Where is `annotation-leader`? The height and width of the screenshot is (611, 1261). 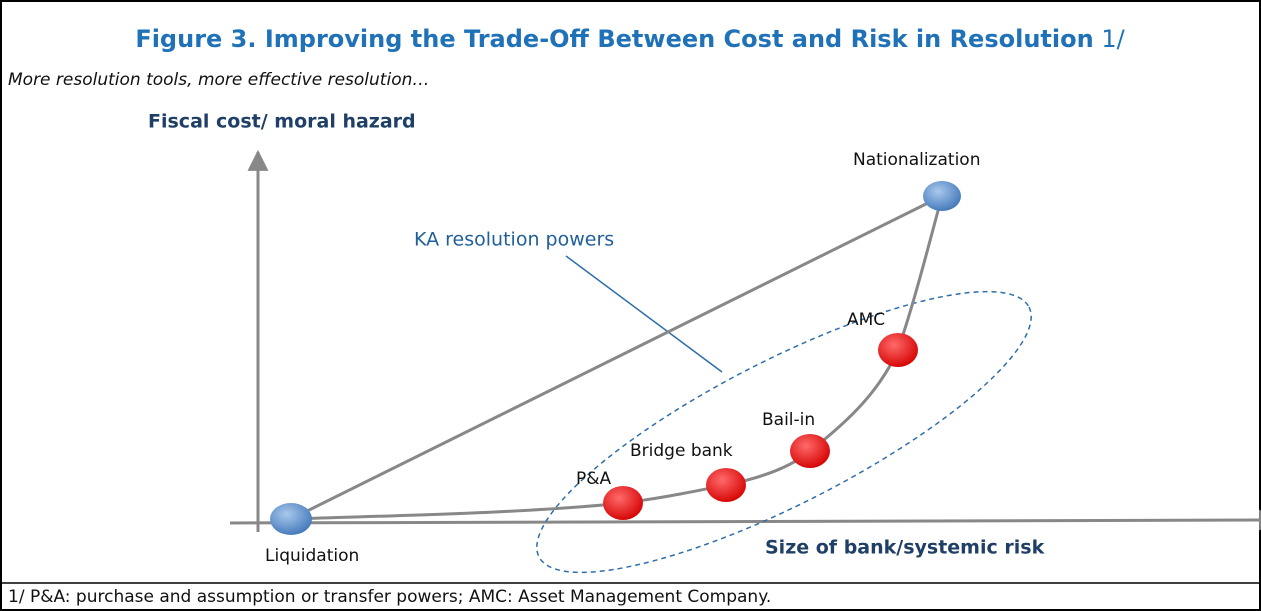
annotation-leader is located at coordinates (644, 314).